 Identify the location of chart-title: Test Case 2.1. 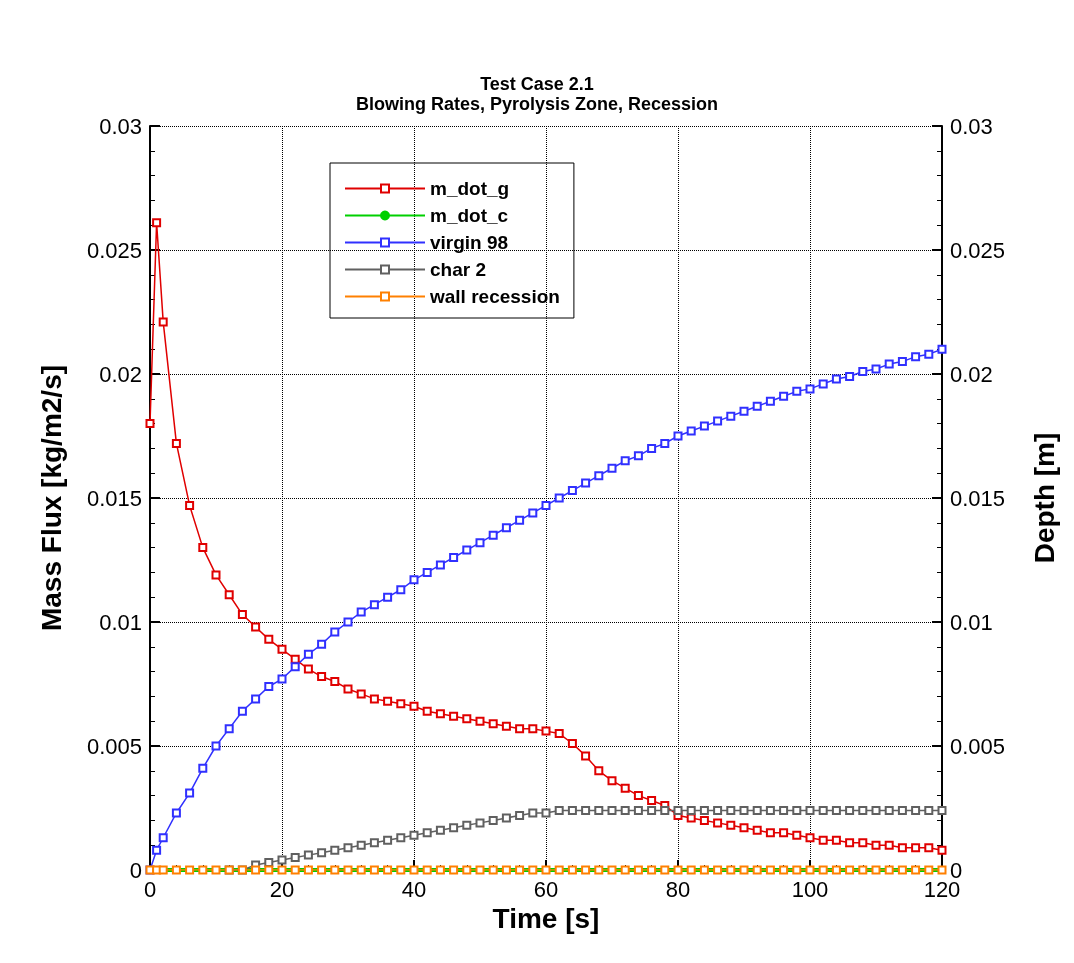
(537, 84).